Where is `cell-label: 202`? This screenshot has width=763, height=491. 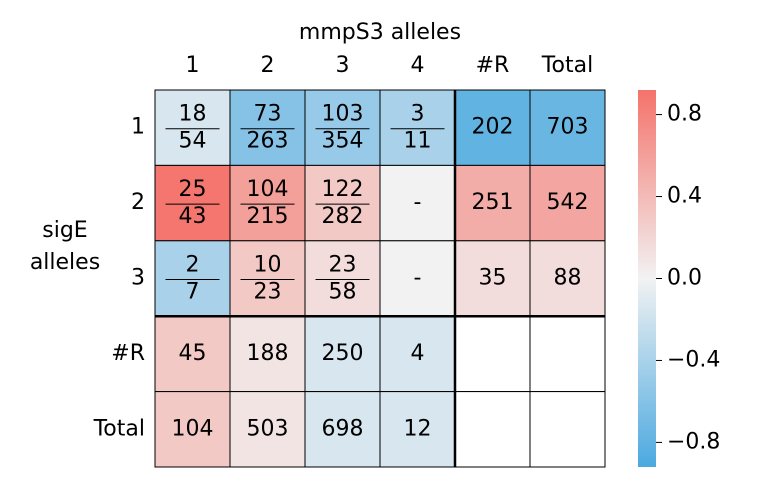
cell-label: 202 is located at coordinates (493, 127).